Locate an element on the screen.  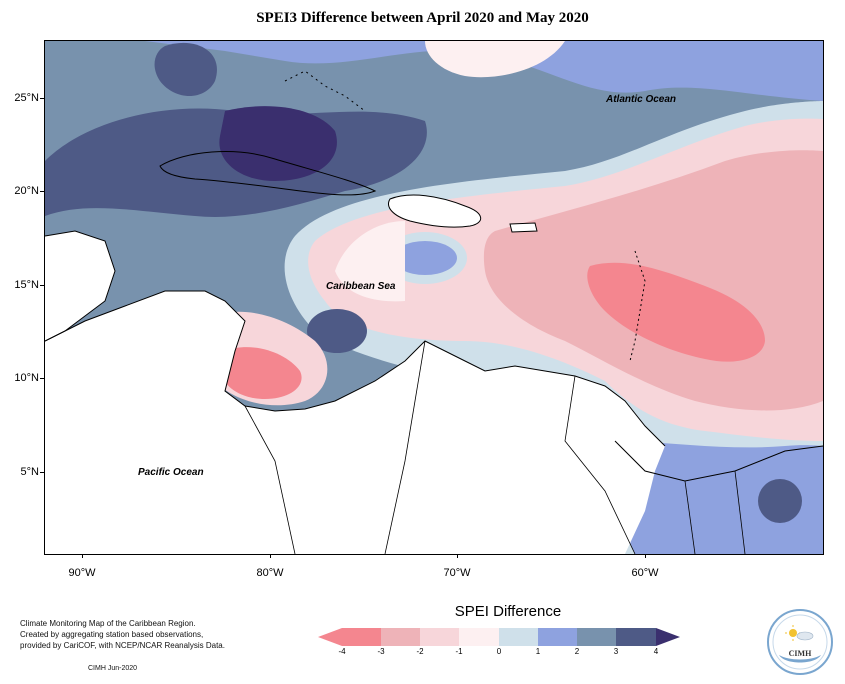
field-central-light is located at coordinates (370, 261).